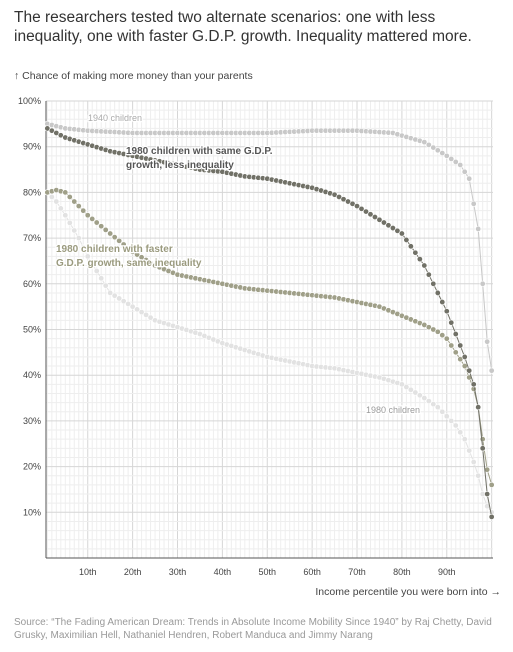 The width and height of the screenshot is (513, 652). Describe the element at coordinates (114, 249) in the screenshot. I see `annotation-label: 1980 children with faster` at that location.